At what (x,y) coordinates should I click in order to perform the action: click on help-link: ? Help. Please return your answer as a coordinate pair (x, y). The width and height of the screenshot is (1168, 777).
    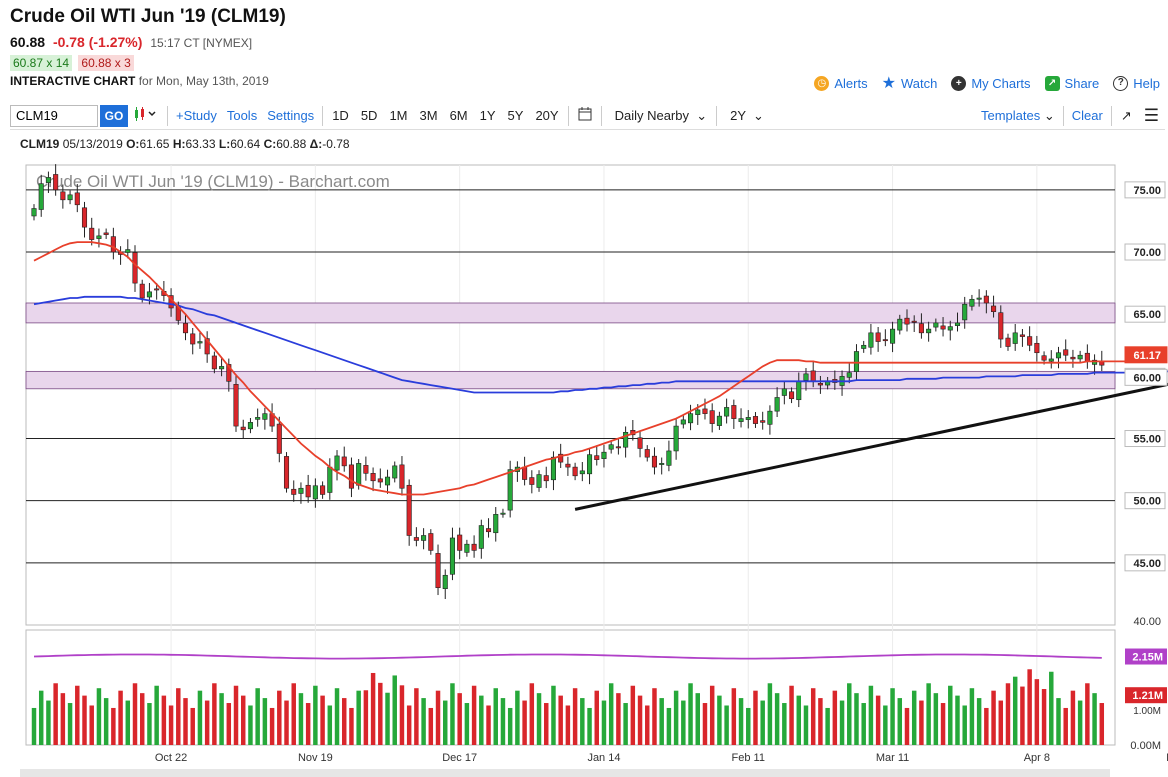
    Looking at the image, I should click on (1136, 83).